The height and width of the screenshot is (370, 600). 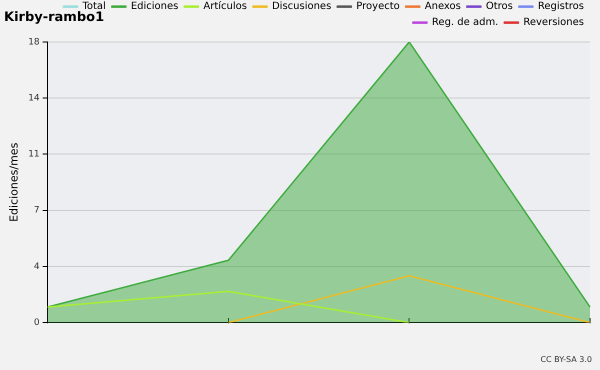 I want to click on chart-title: Kirby-rambo1, so click(x=54, y=18).